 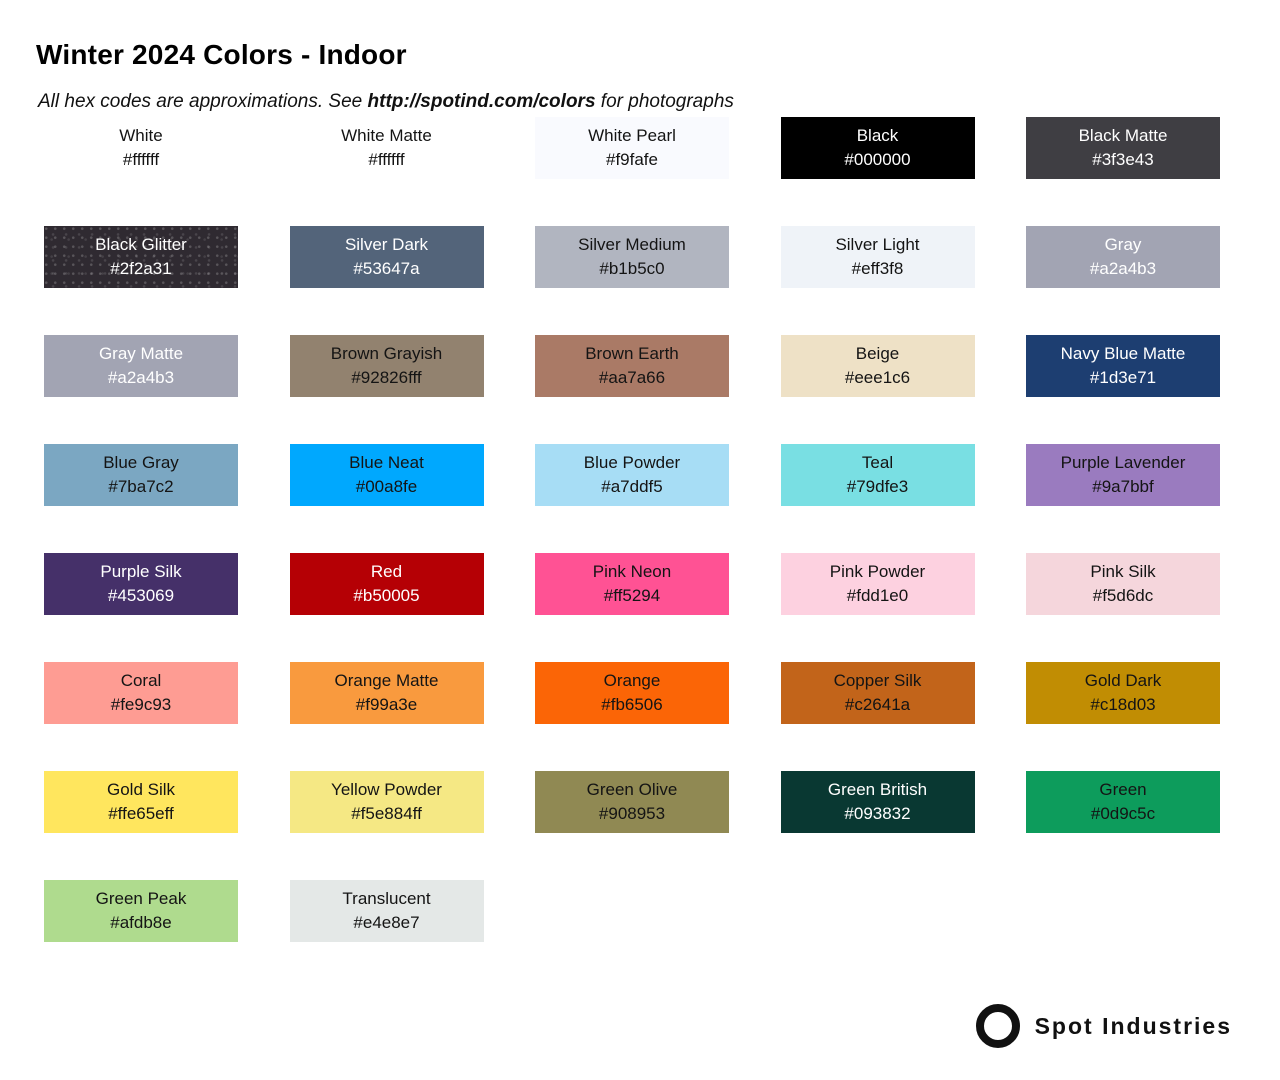 I want to click on color-swatch: Blue Powder #a7ddf5, so click(x=632, y=475).